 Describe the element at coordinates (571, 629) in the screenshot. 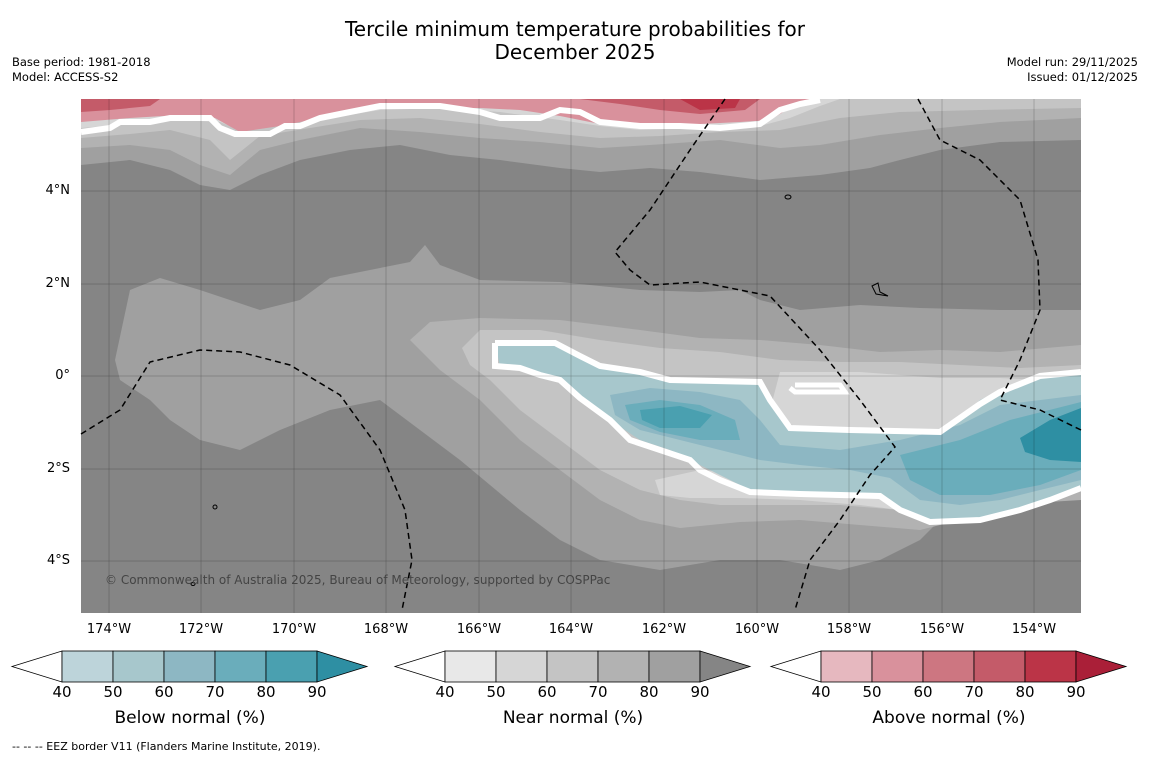

I see `lon-label-164w: 164°W` at that location.